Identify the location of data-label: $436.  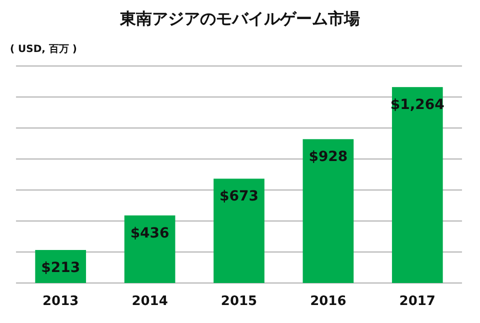
(150, 233).